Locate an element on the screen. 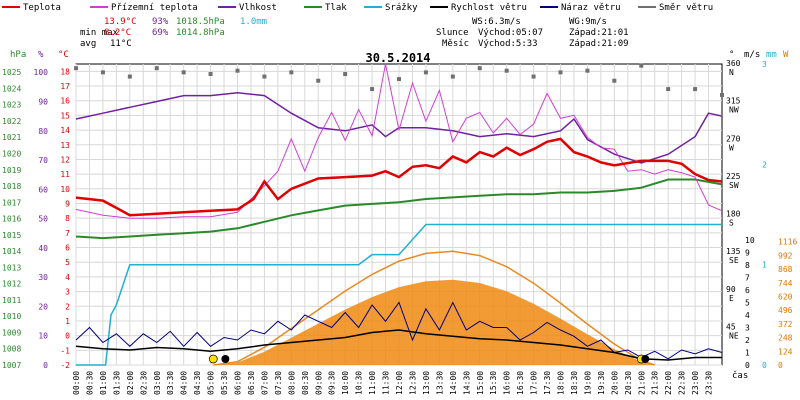 The height and width of the screenshot is (400, 800). moonrise-marker is located at coordinates (225, 359).